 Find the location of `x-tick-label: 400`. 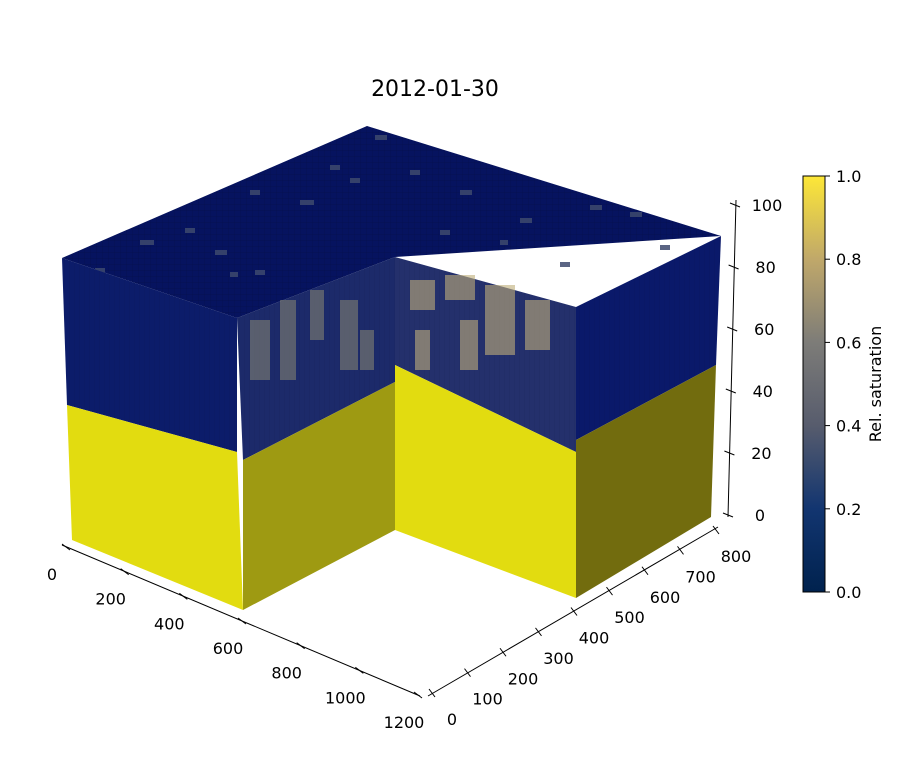

x-tick-label: 400 is located at coordinates (169, 623).